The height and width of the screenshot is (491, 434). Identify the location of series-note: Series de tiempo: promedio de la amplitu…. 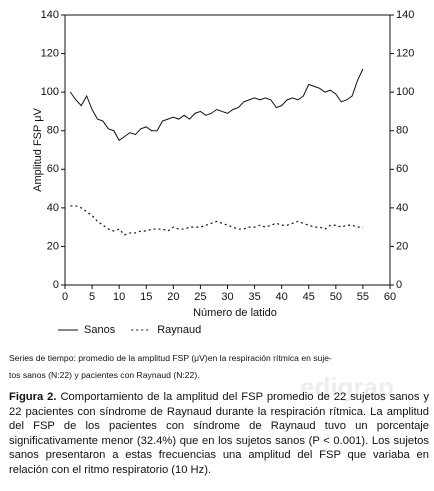
(218, 367).